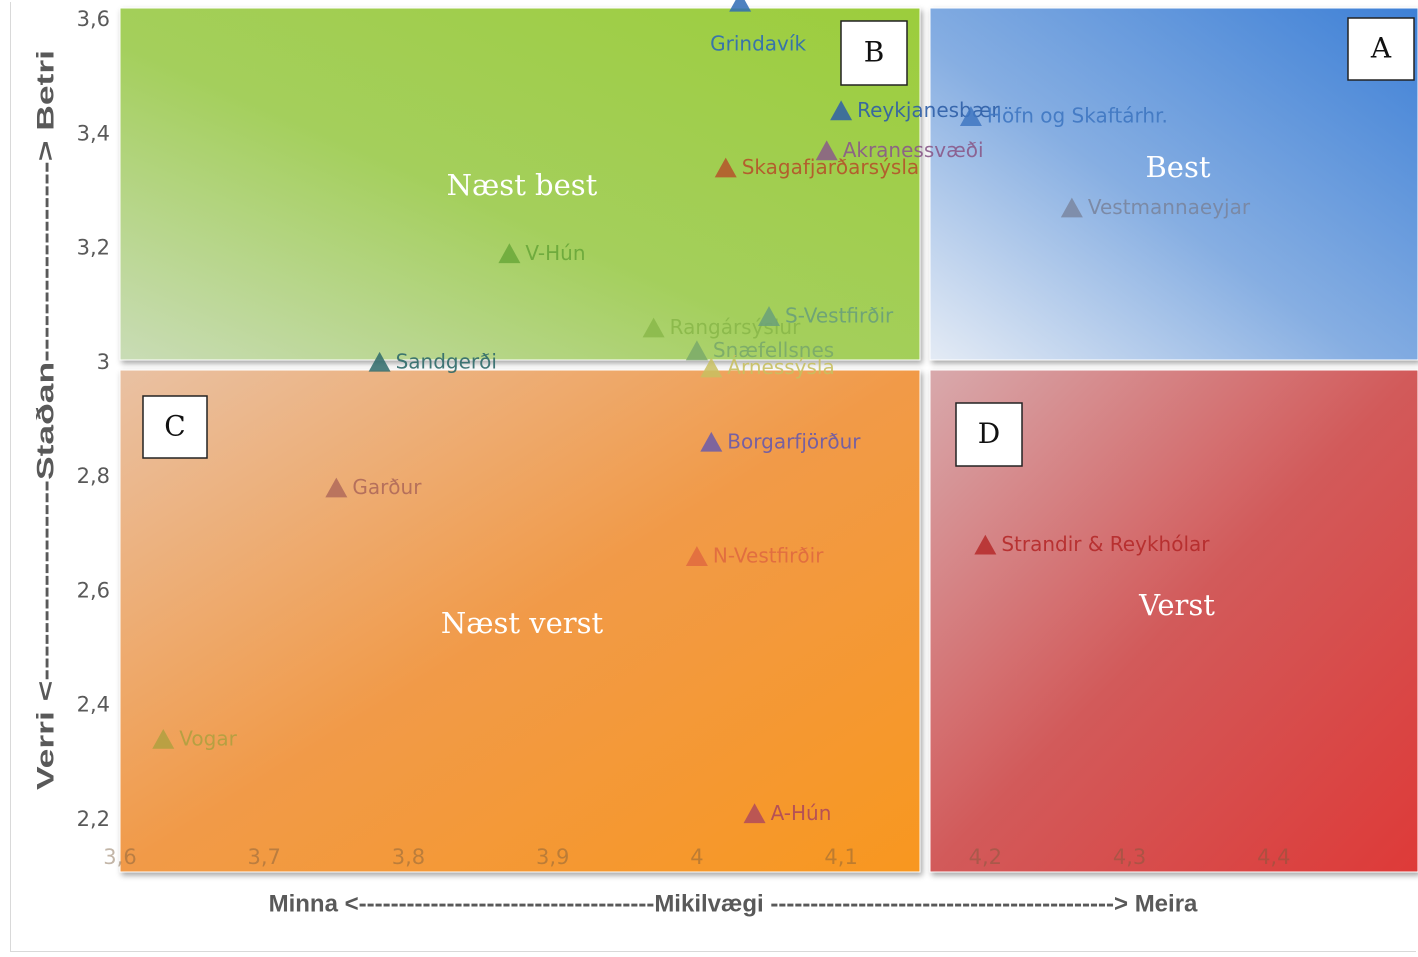 The height and width of the screenshot is (957, 1418). I want to click on data-point-label: Grindavík, so click(758, 44).